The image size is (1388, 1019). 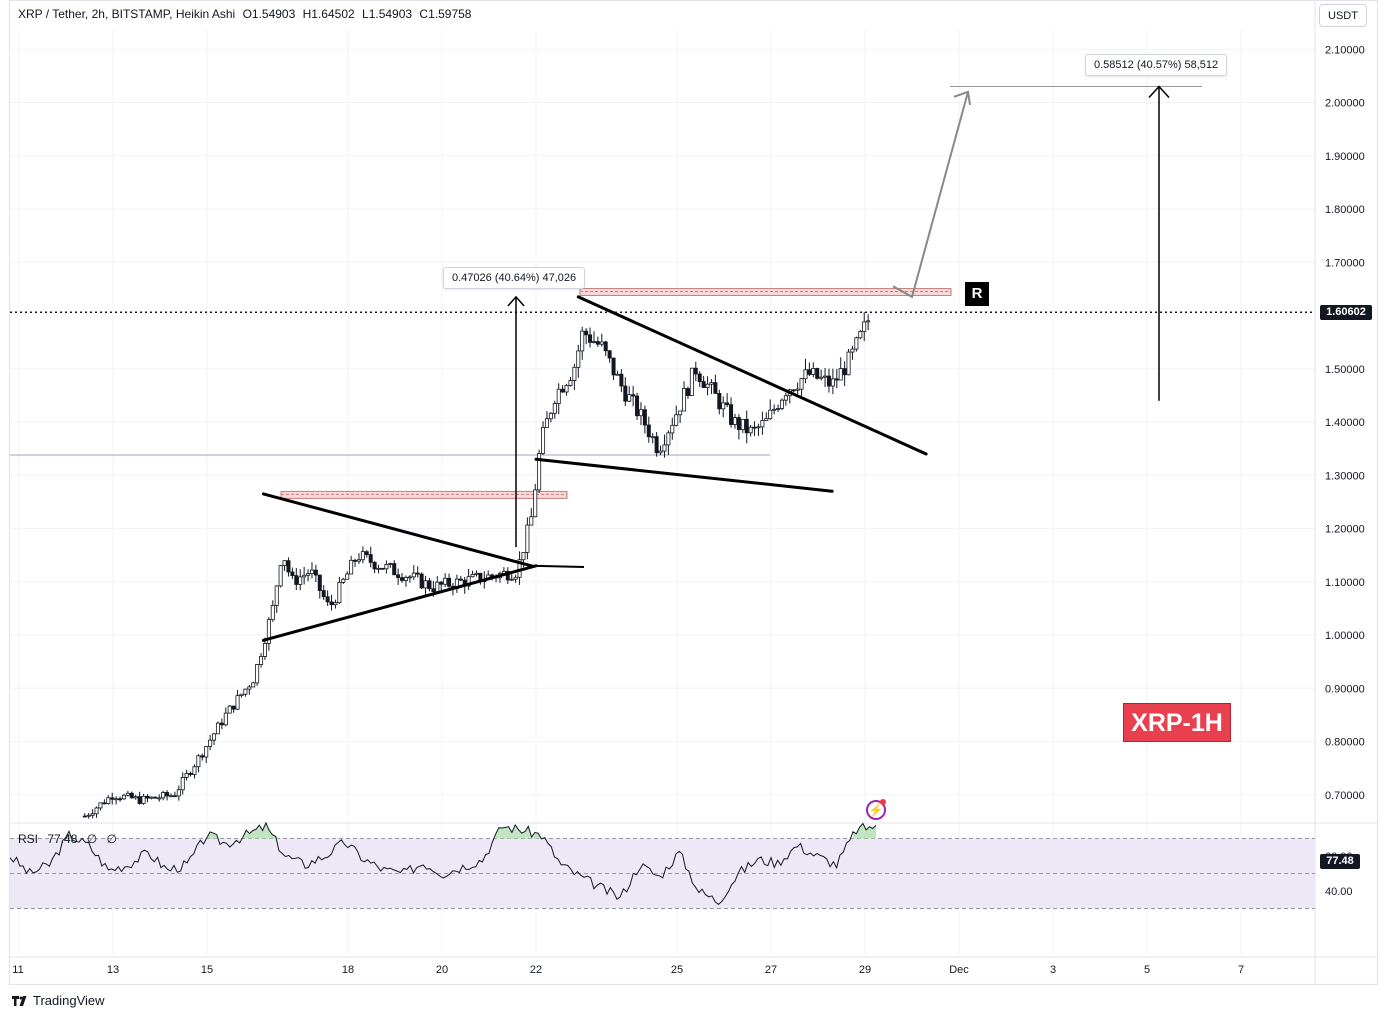 What do you see at coordinates (17, 970) in the screenshot?
I see `time-tick-label: 11` at bounding box center [17, 970].